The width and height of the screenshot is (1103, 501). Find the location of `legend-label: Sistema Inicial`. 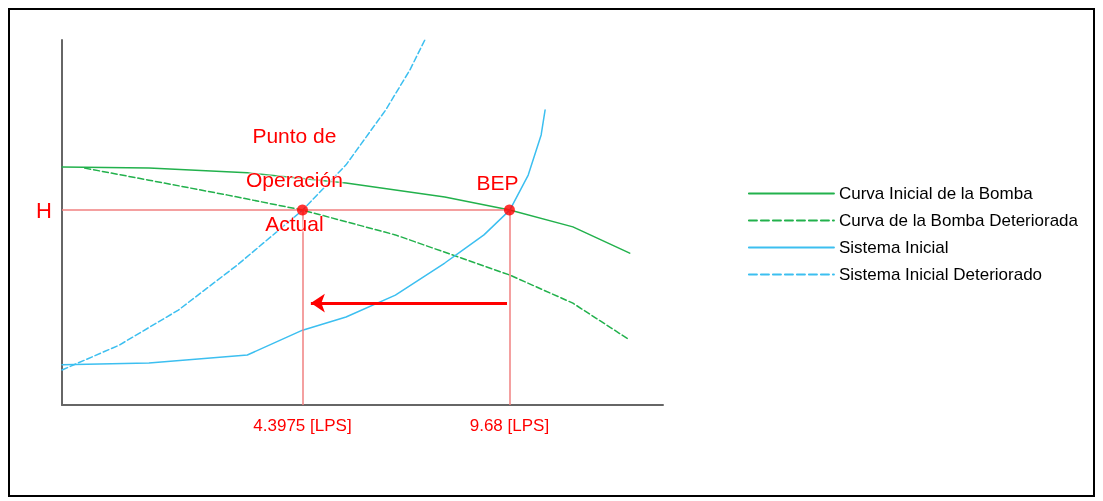

legend-label: Sistema Inicial is located at coordinates (893, 247).